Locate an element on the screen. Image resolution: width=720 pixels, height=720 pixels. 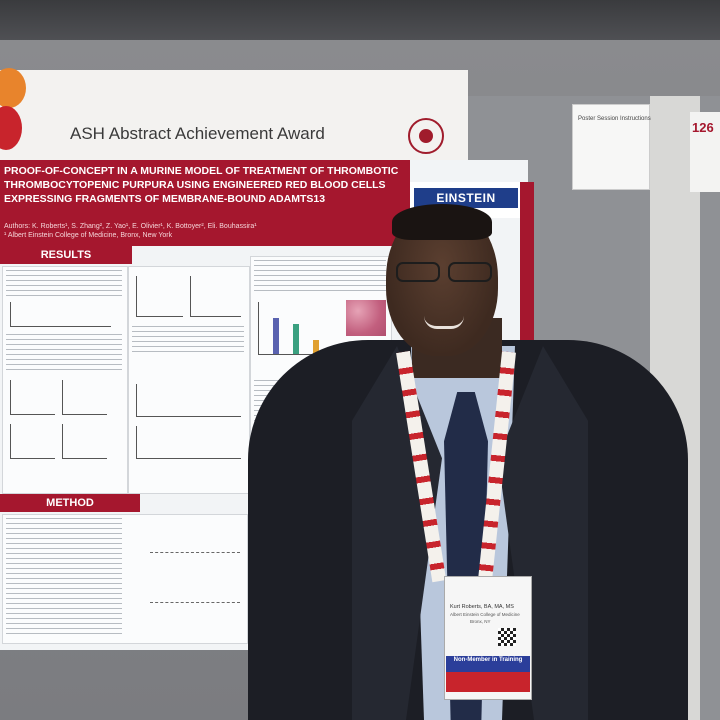
board-number: 126 is located at coordinates (703, 127).